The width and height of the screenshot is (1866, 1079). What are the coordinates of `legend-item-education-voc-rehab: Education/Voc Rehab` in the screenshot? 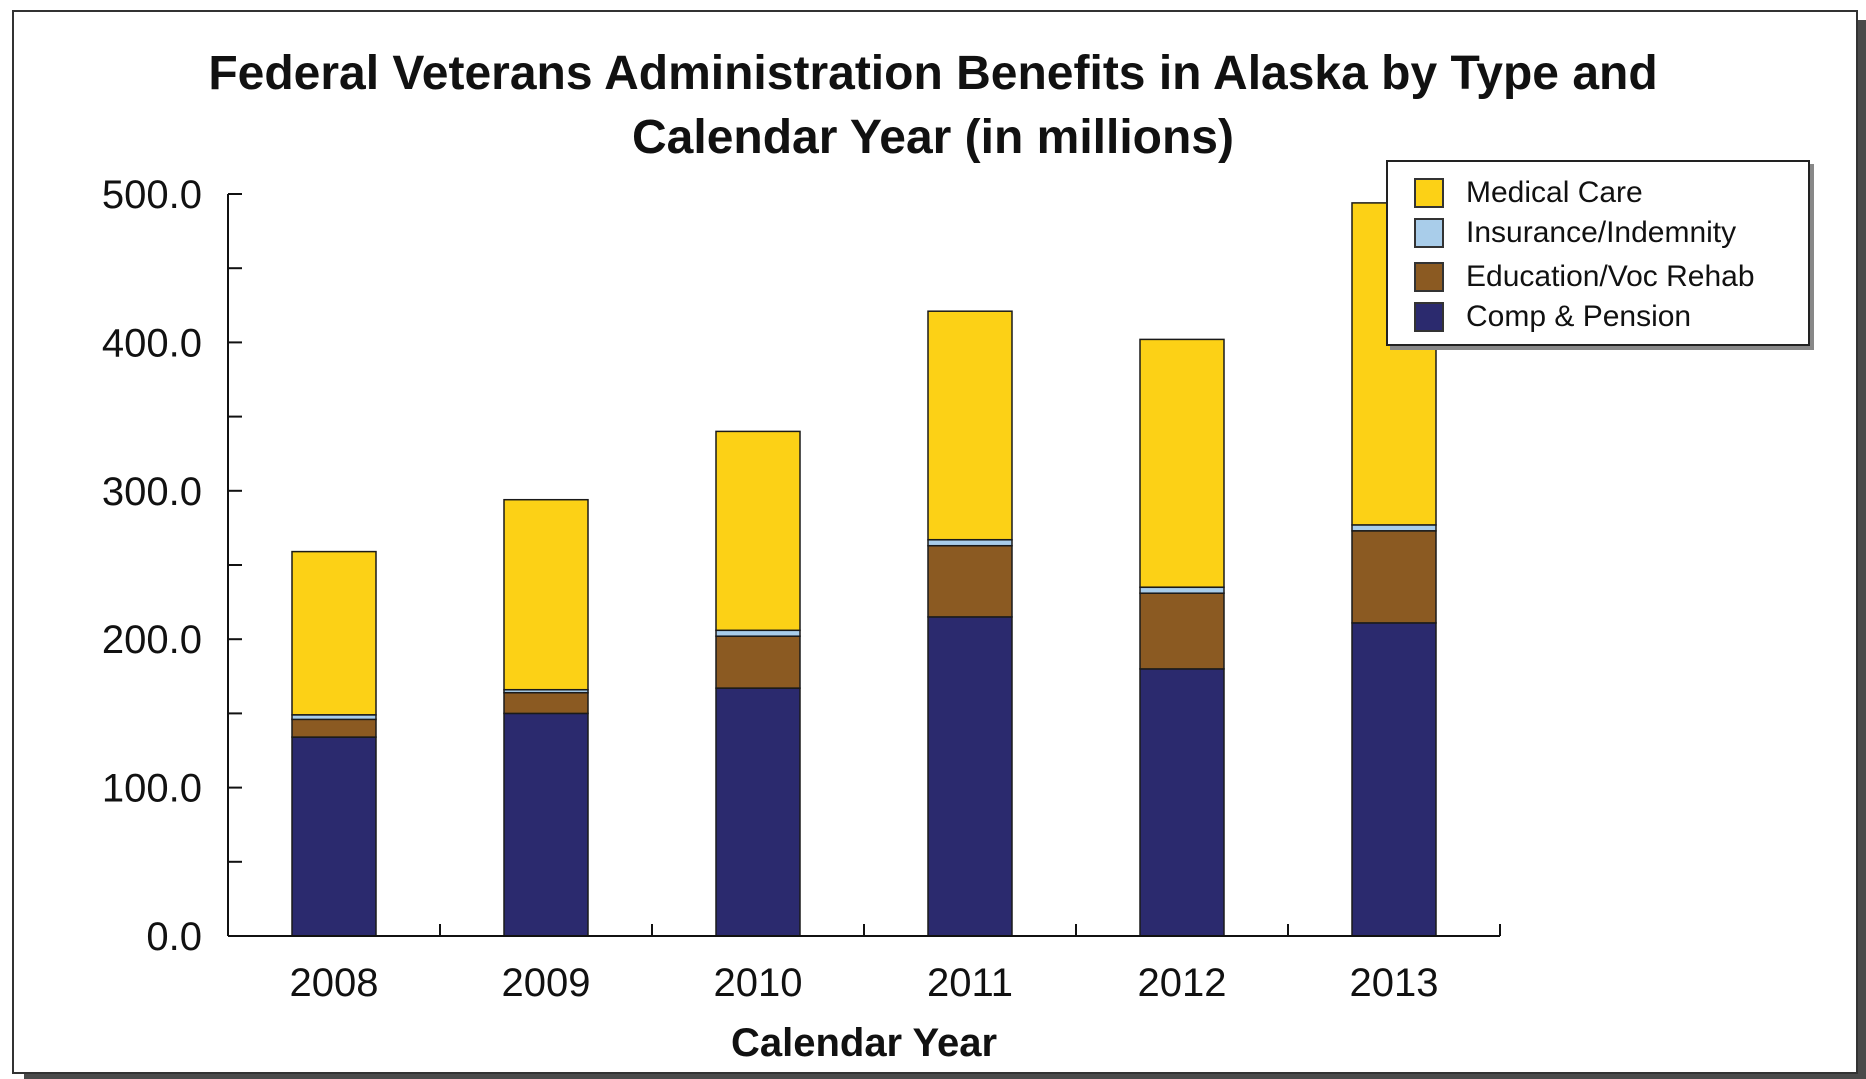 It's located at (1584, 277).